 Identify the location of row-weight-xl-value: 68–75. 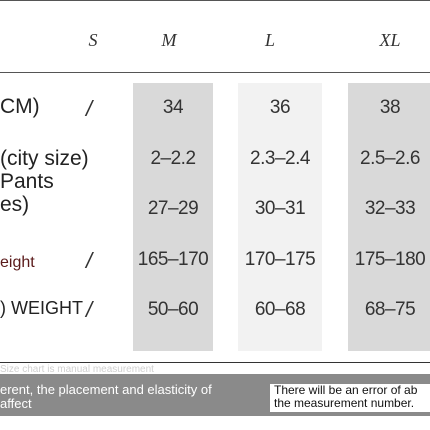
(390, 309).